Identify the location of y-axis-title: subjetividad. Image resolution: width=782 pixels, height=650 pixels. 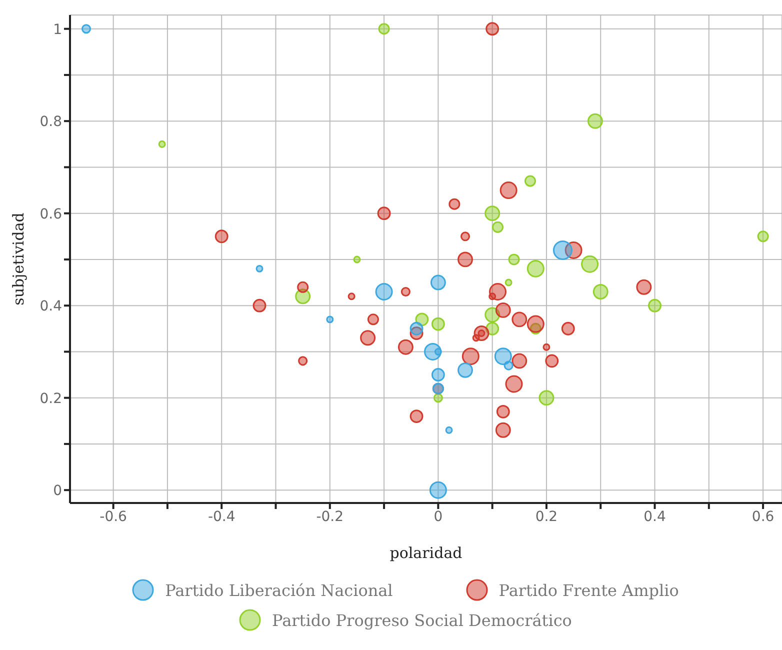
(18, 259).